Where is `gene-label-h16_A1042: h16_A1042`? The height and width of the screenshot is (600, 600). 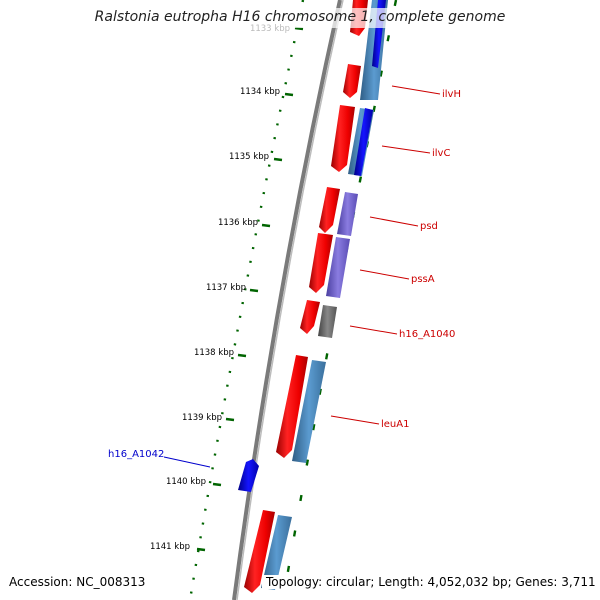 gene-label-h16_A1042: h16_A1042 is located at coordinates (136, 454).